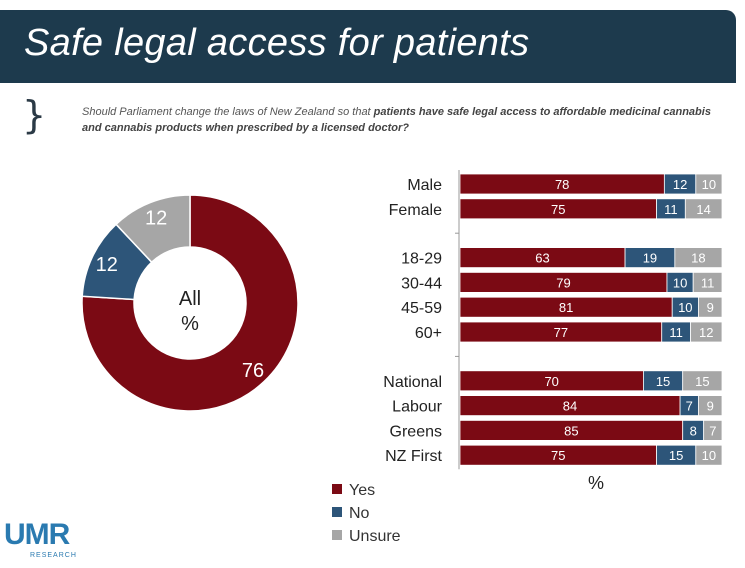 This screenshot has height=568, width=745. I want to click on category-label: Greens, so click(416, 431).